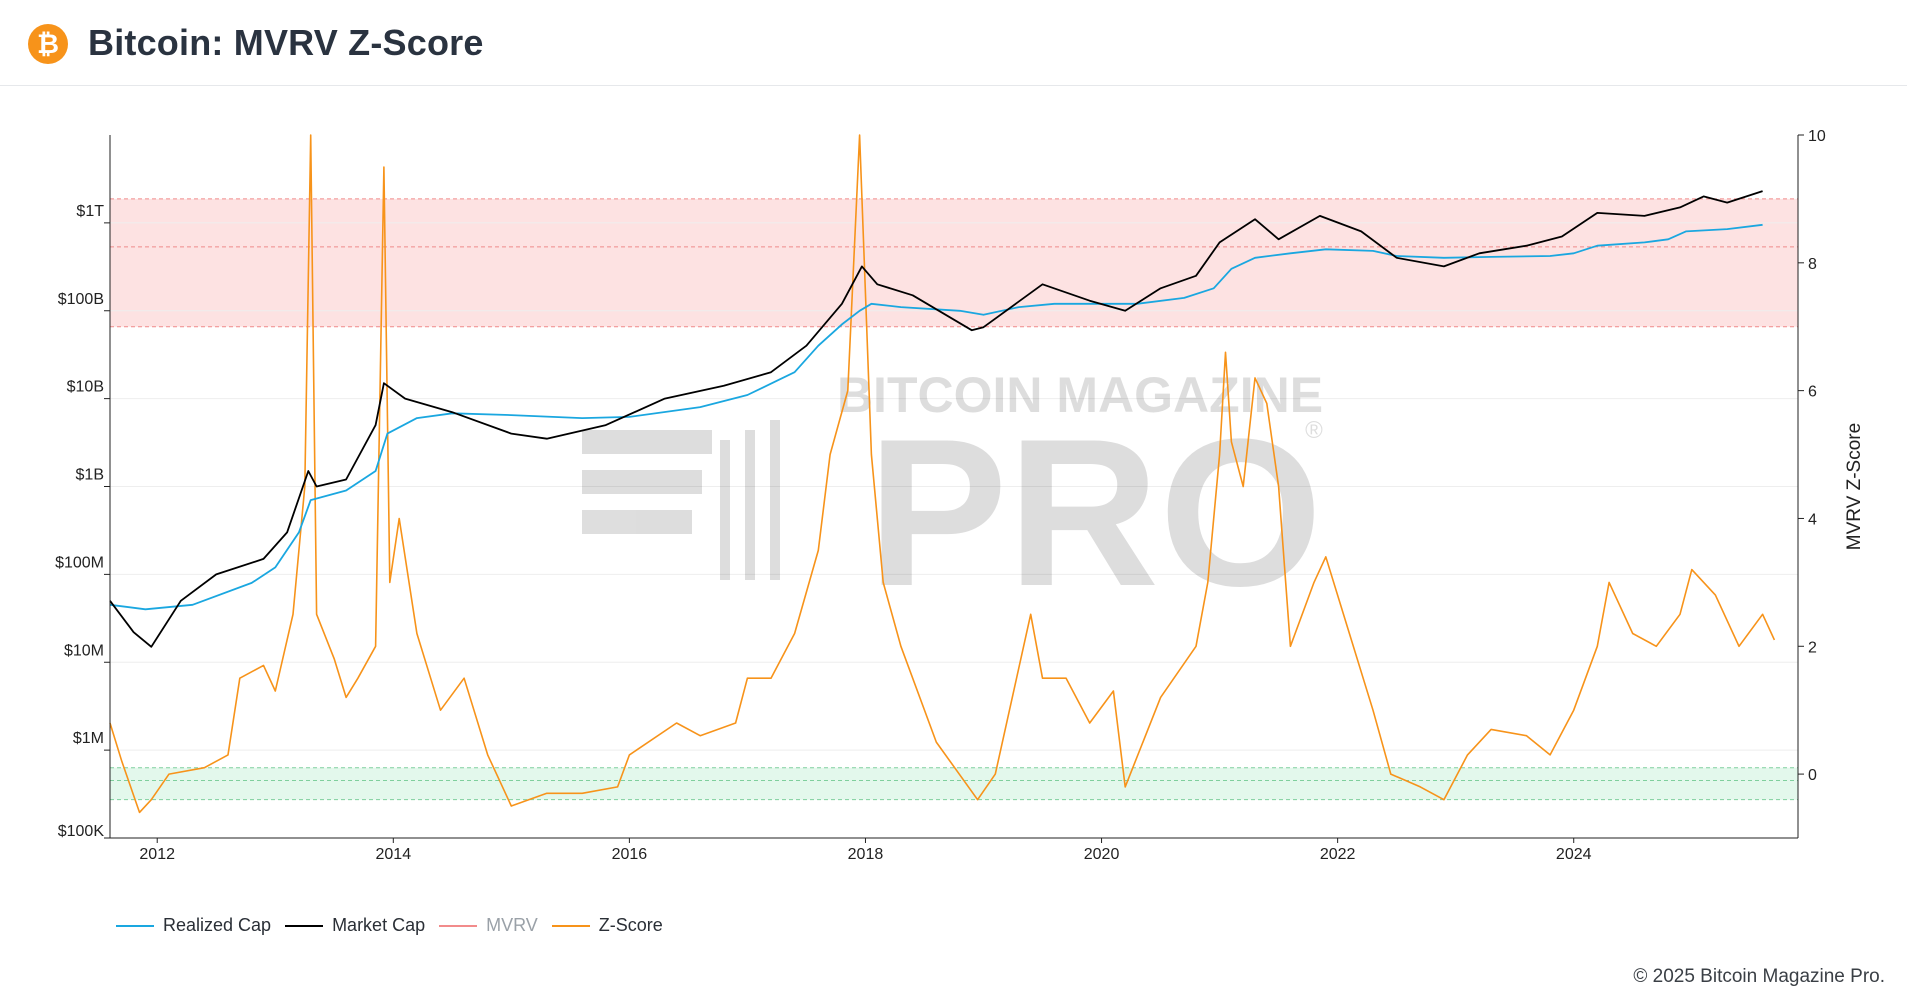 This screenshot has height=998, width=1907. What do you see at coordinates (1759, 976) in the screenshot?
I see `copyright-notice: © 2025 Bitcoin Magazine Pro.` at bounding box center [1759, 976].